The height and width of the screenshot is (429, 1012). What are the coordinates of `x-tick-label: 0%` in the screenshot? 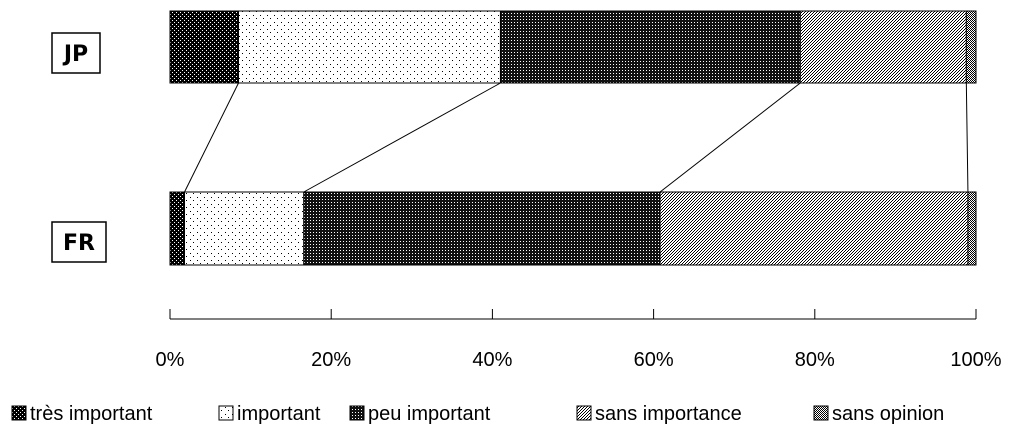 It's located at (170, 360).